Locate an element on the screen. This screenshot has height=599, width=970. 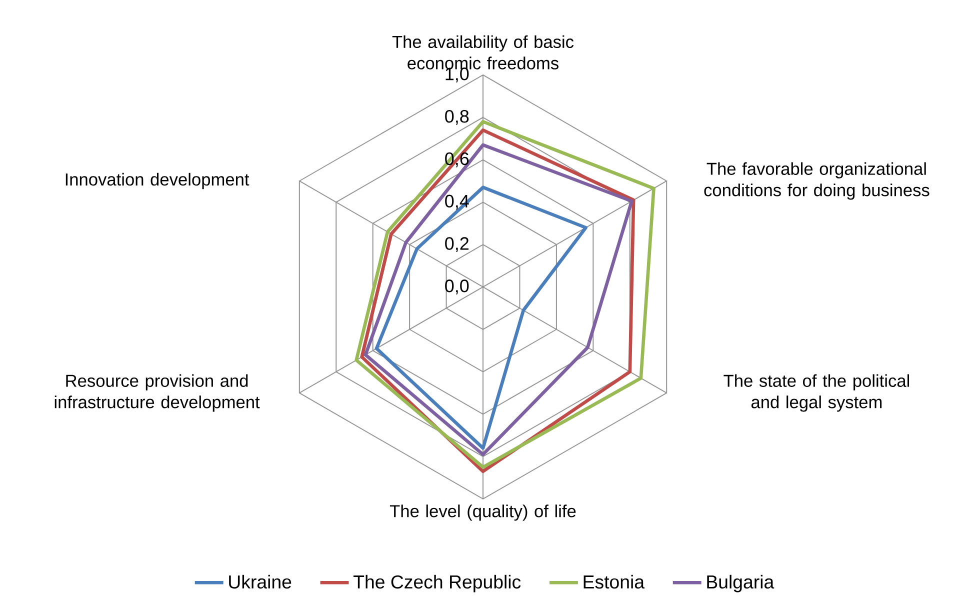
y-tick-label: 0,0 is located at coordinates (457, 287).